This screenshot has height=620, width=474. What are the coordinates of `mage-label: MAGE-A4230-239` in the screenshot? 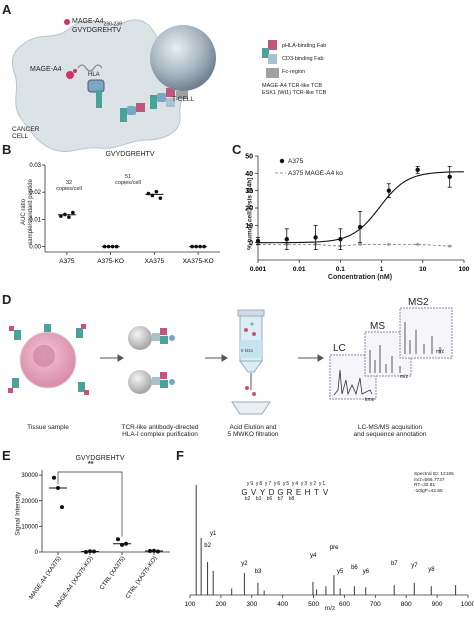 It's located at (97, 23).